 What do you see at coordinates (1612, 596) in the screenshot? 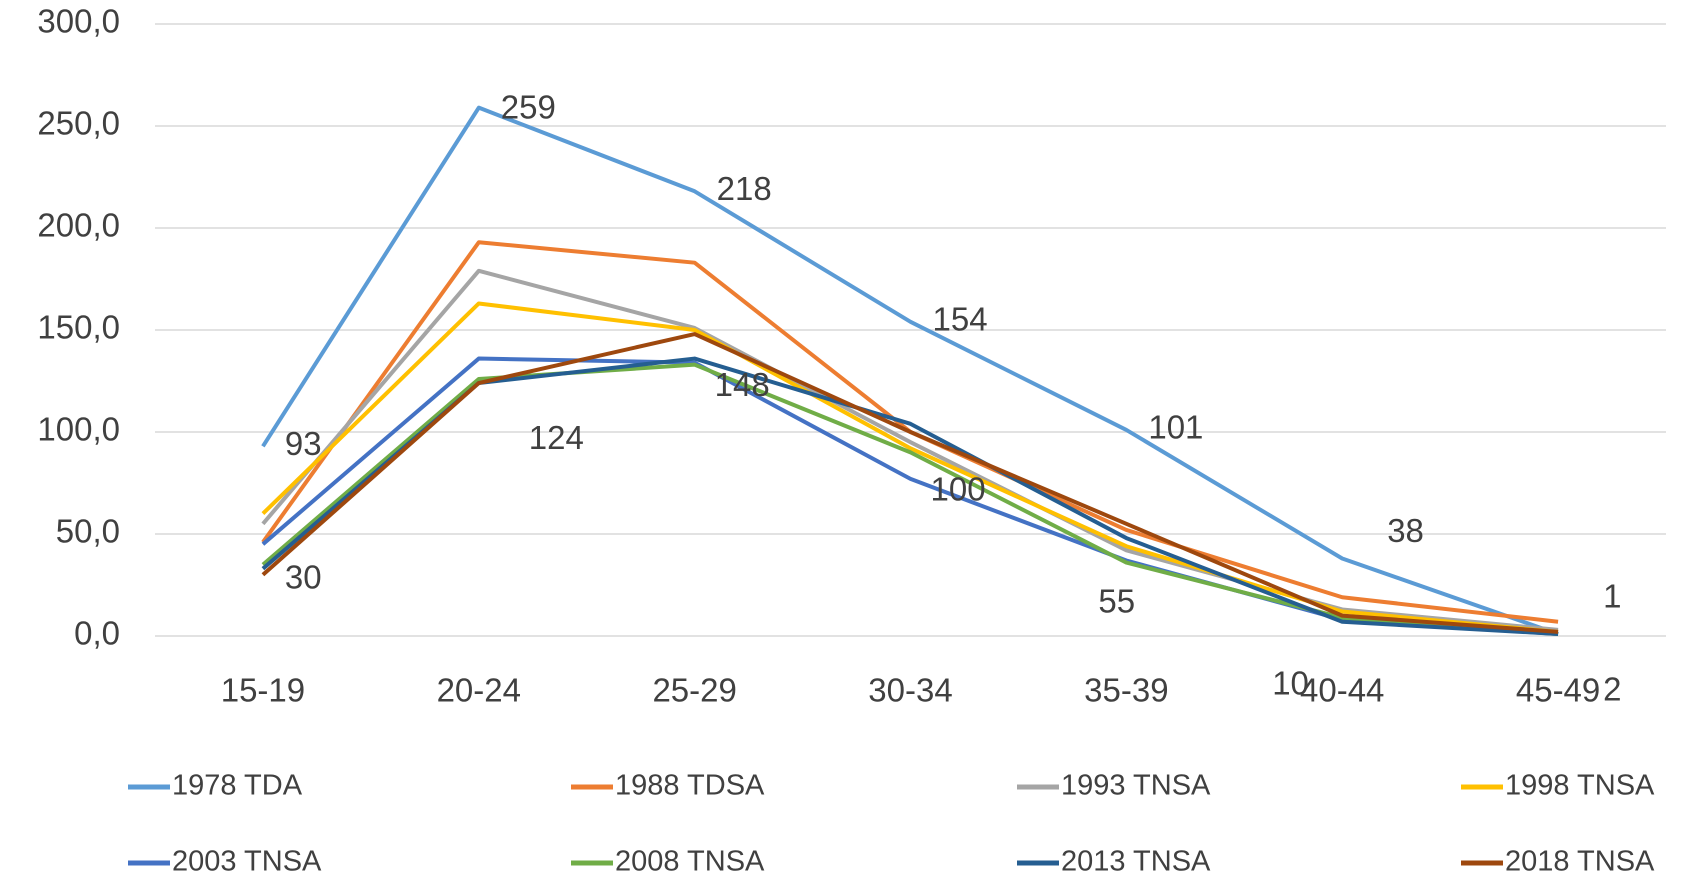
I see `data-label: 1` at bounding box center [1612, 596].